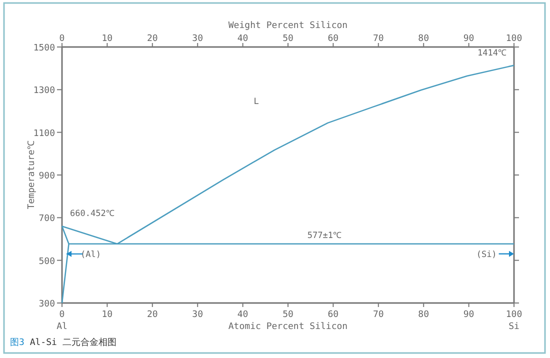 This screenshot has height=358, width=550. I want to click on x-tick-label: 0 Al, so click(62, 321).